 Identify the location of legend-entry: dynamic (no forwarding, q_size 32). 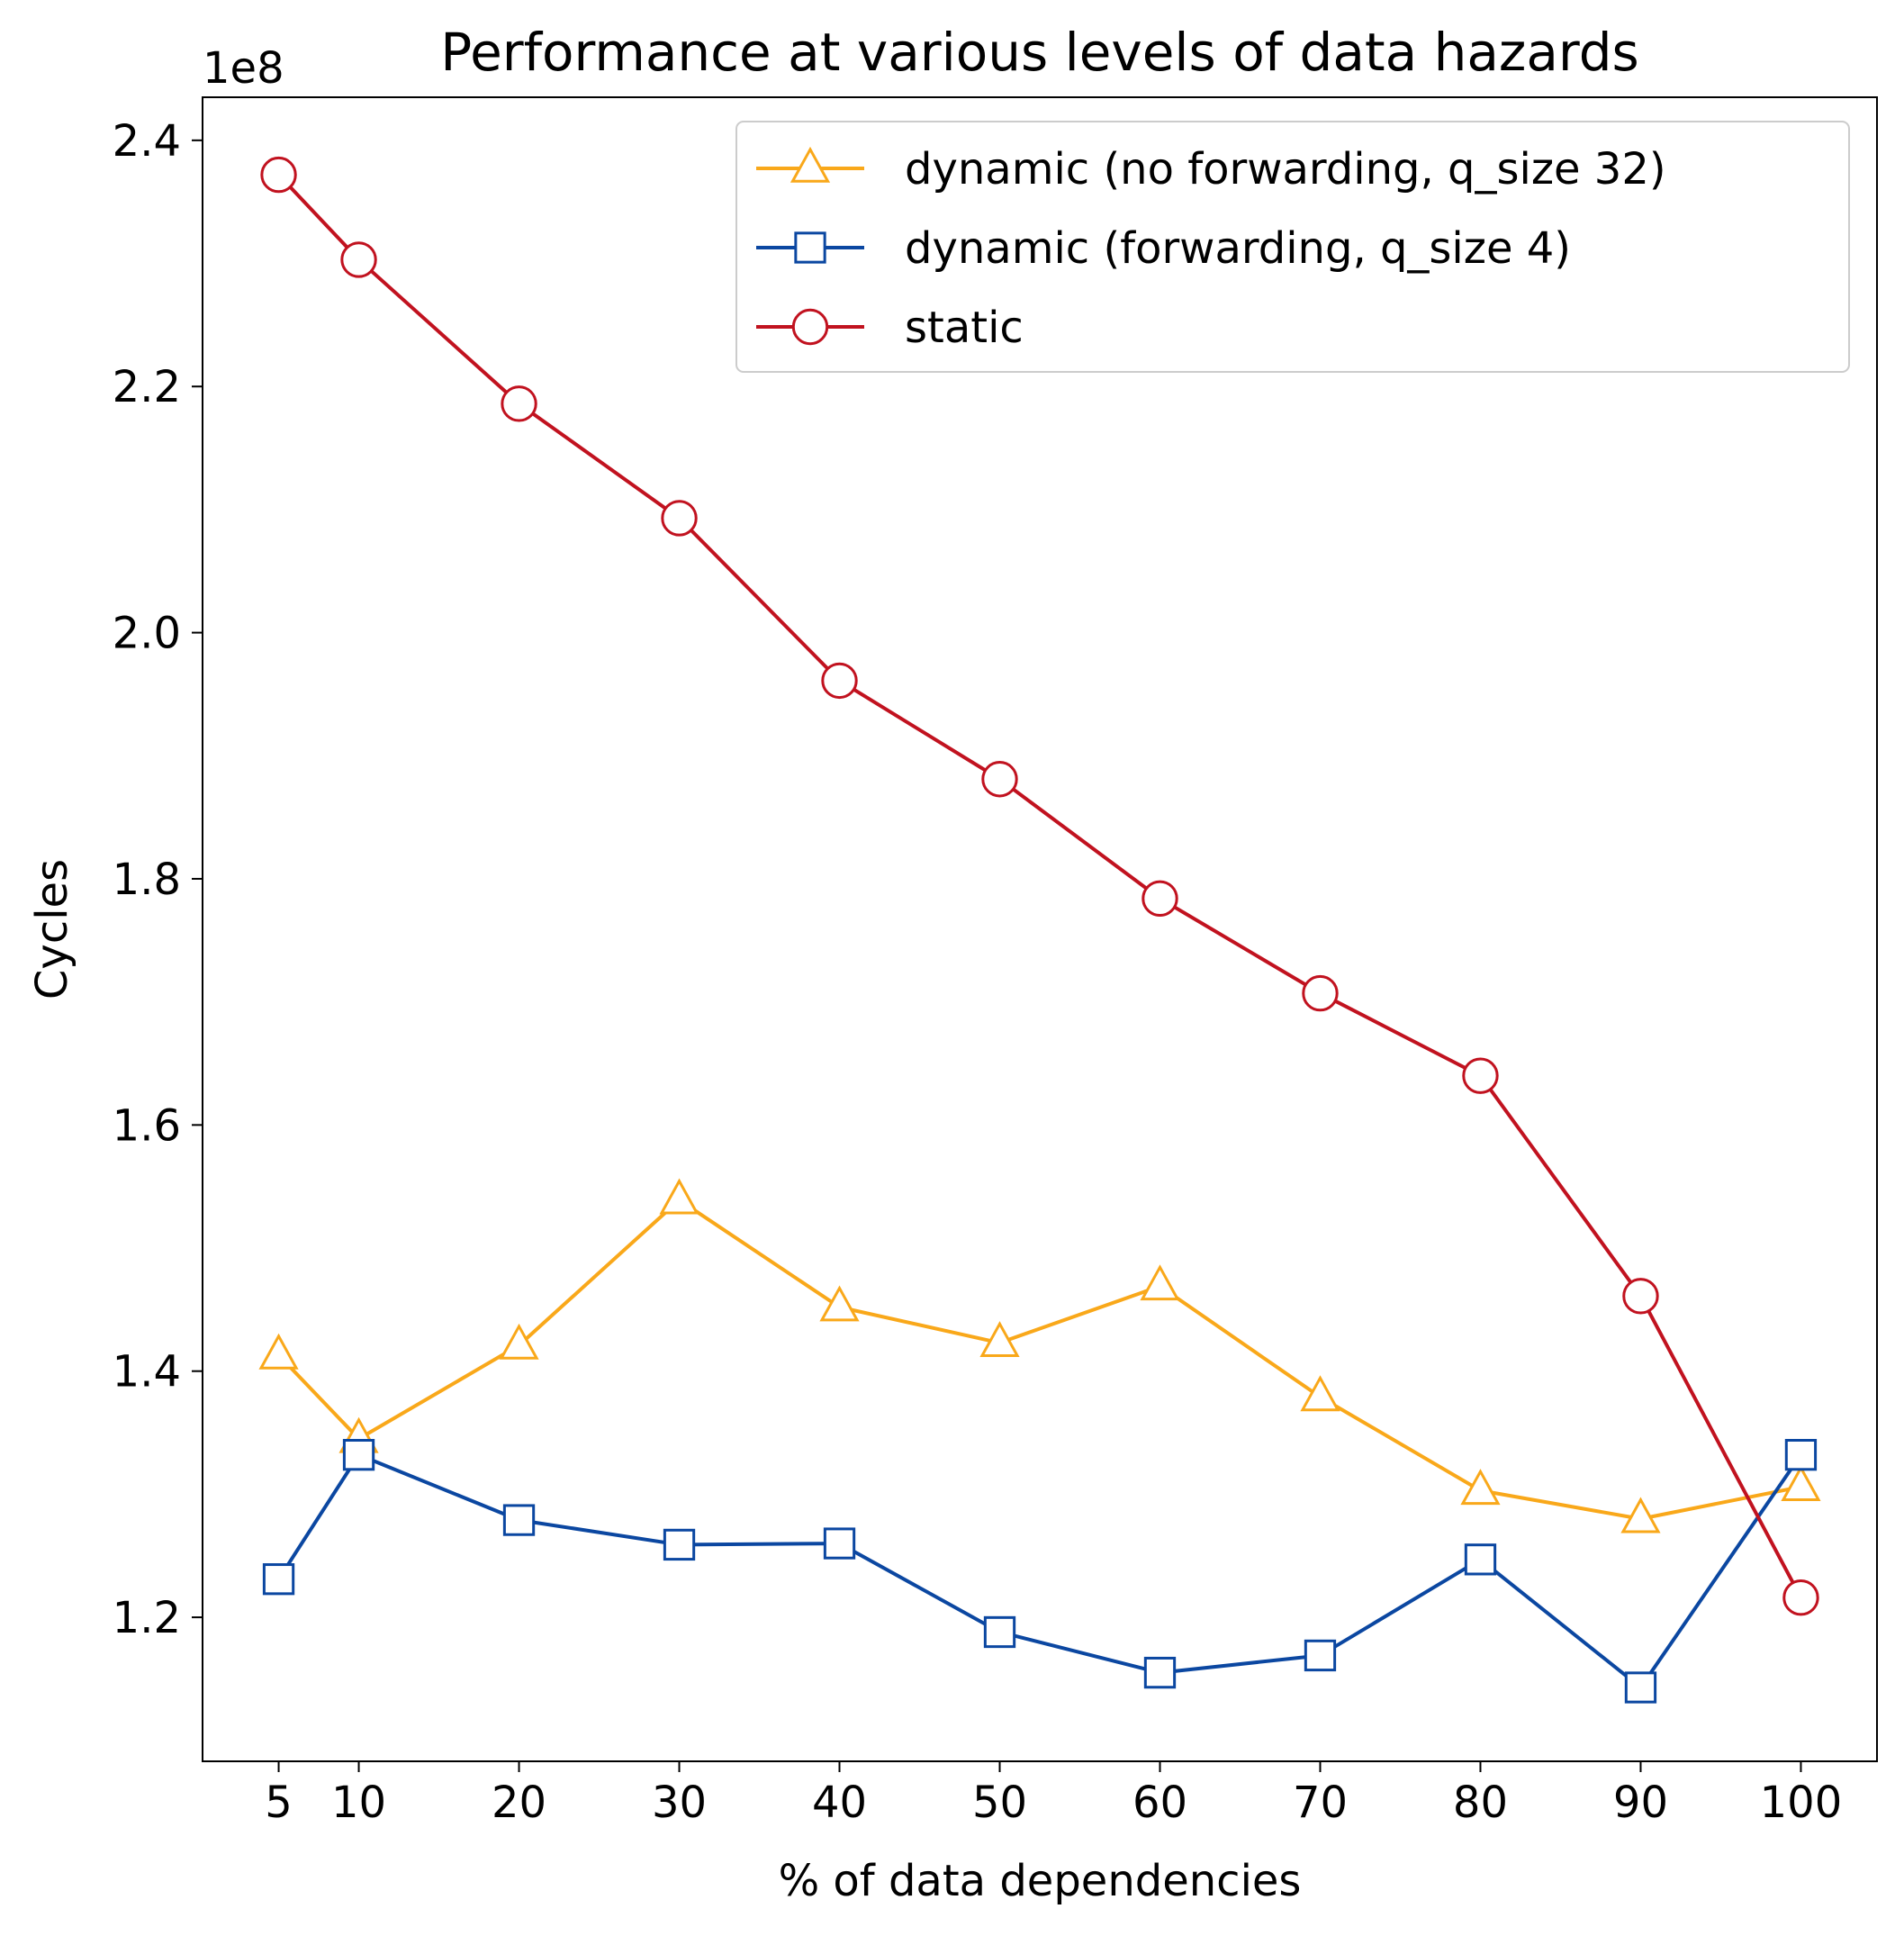
(1211, 169).